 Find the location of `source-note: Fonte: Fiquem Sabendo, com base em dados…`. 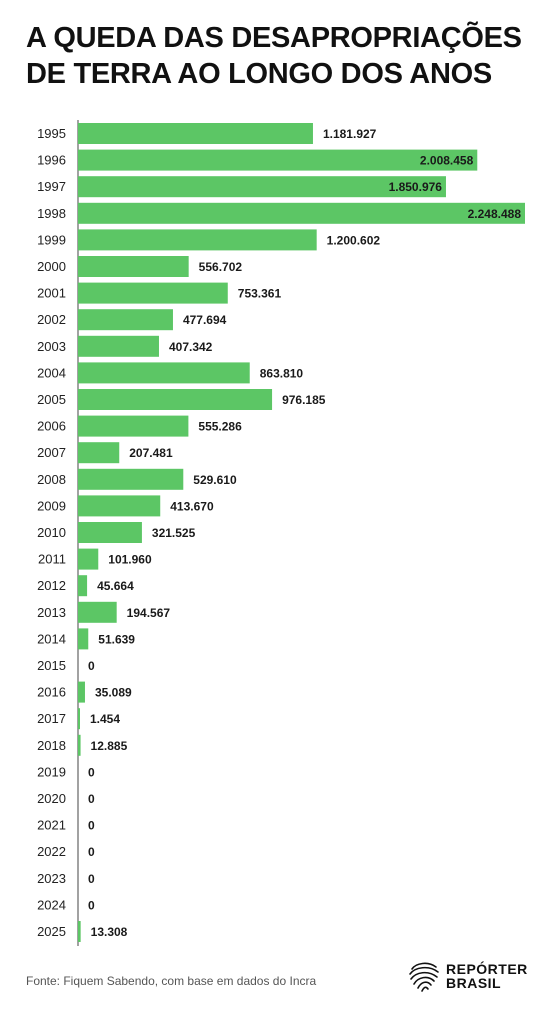

source-note: Fonte: Fiquem Sabendo, com base em dados… is located at coordinates (171, 981).